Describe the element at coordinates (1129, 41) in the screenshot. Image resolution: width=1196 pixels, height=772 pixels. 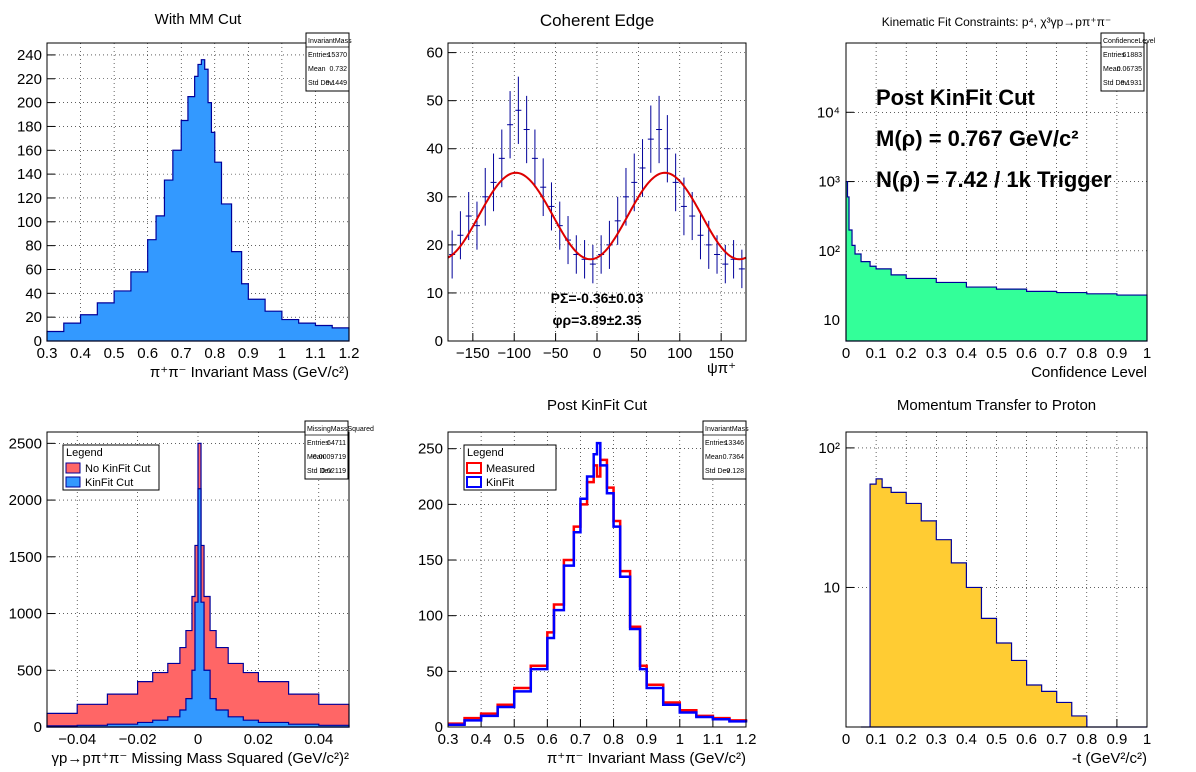
I see `stats-name: ConfidenceLevel` at that location.